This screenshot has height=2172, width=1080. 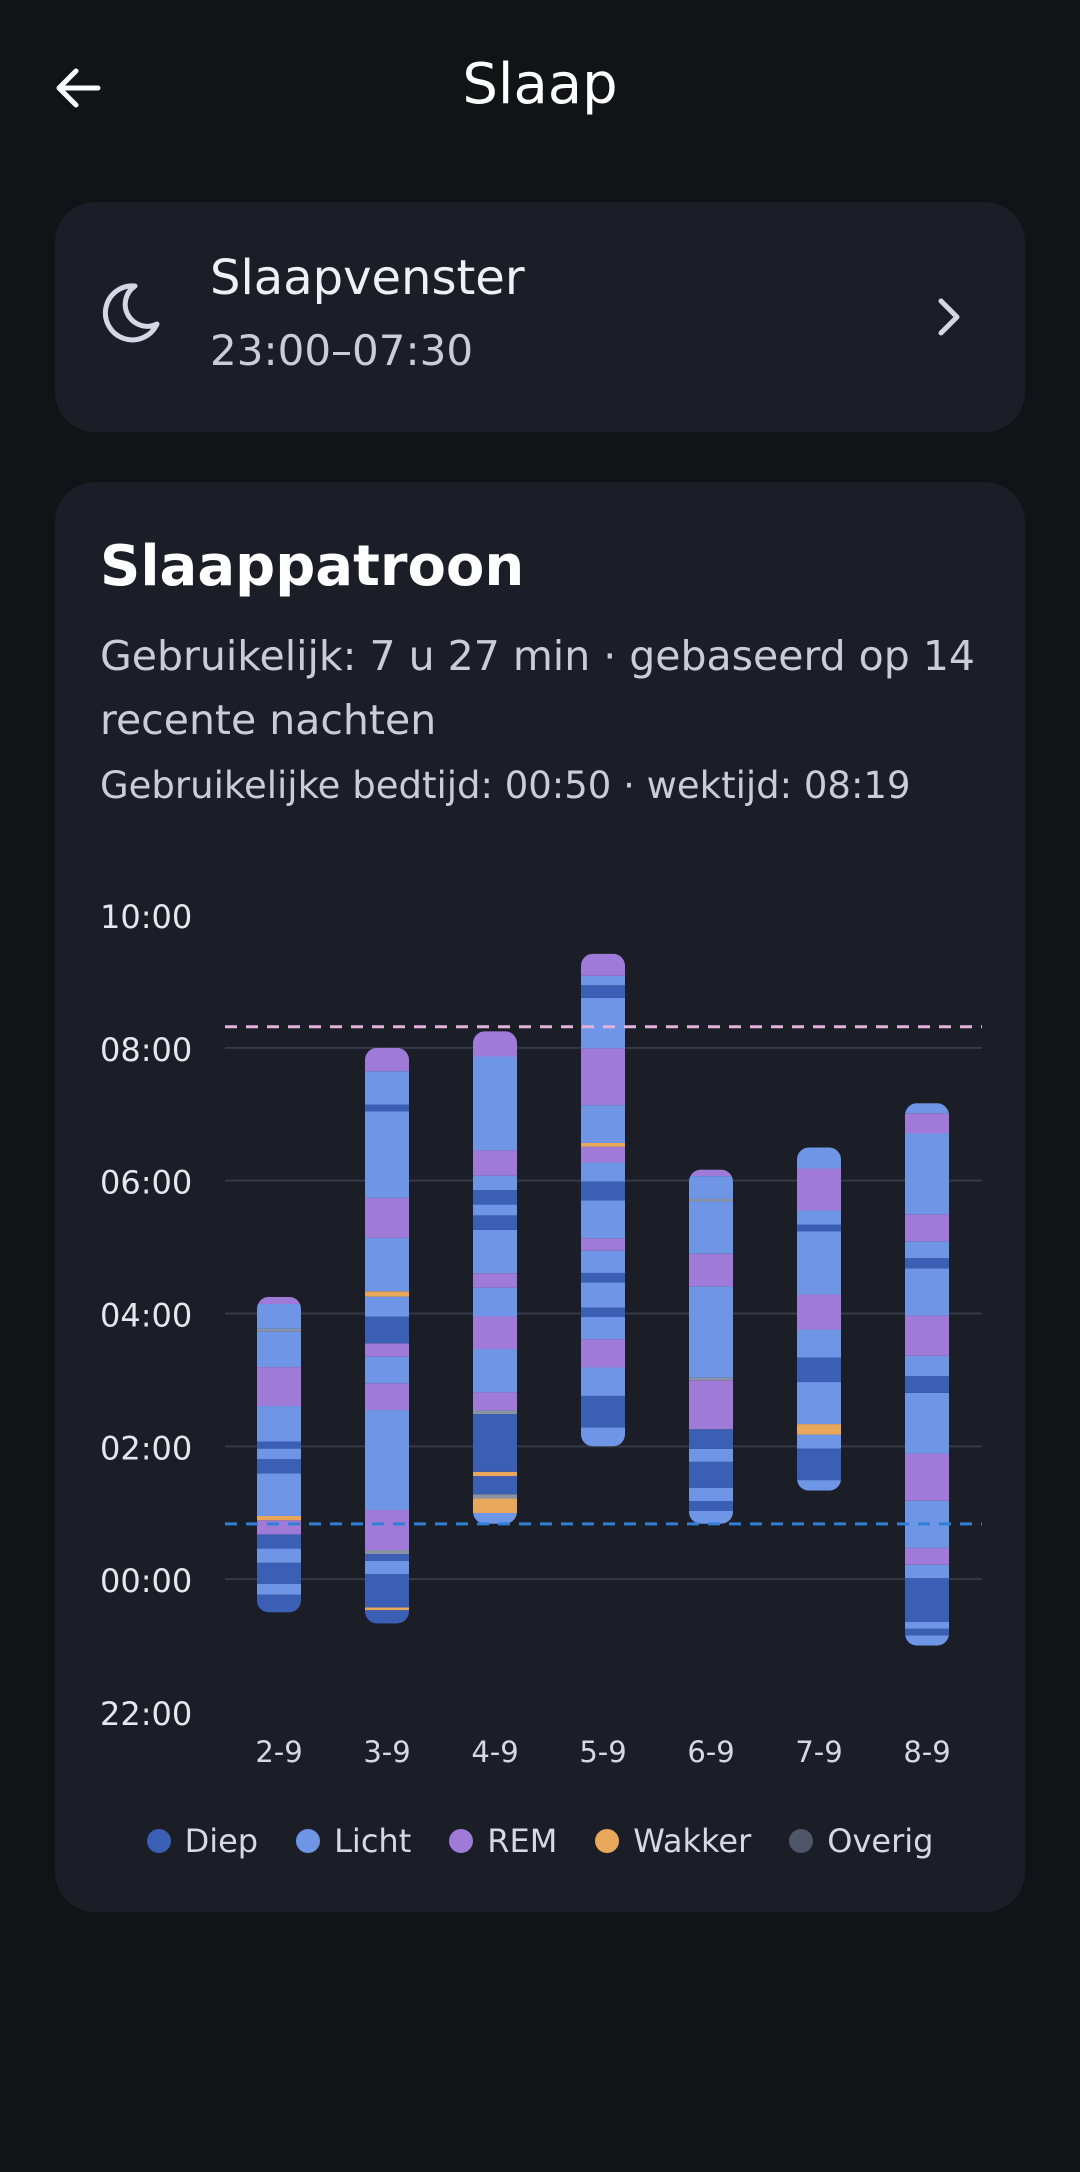 What do you see at coordinates (540, 317) in the screenshot?
I see `sleep-window-card` at bounding box center [540, 317].